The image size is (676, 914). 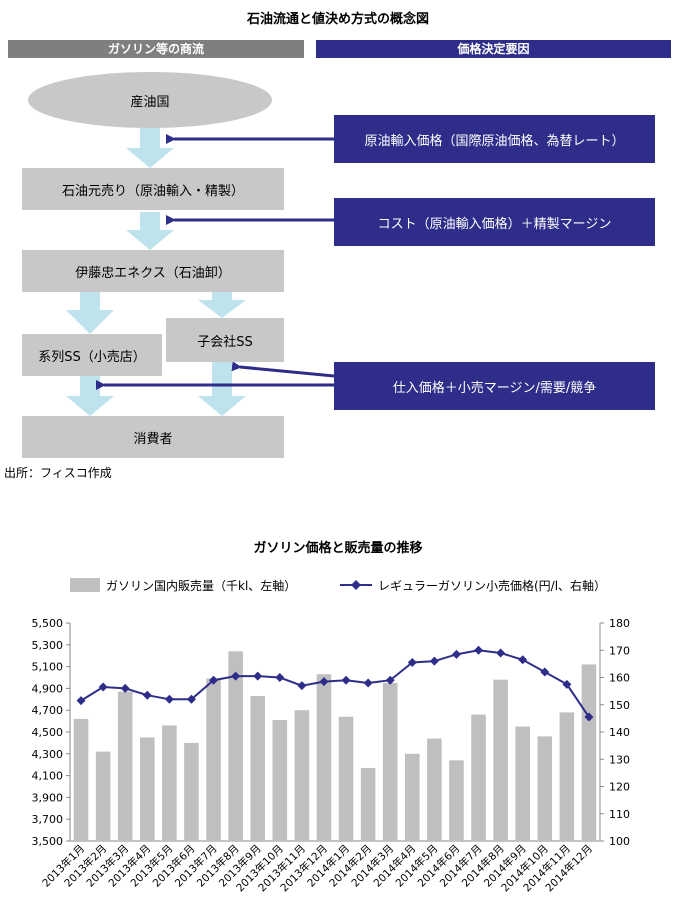 I want to click on right-tick-label: 110, so click(x=619, y=814).